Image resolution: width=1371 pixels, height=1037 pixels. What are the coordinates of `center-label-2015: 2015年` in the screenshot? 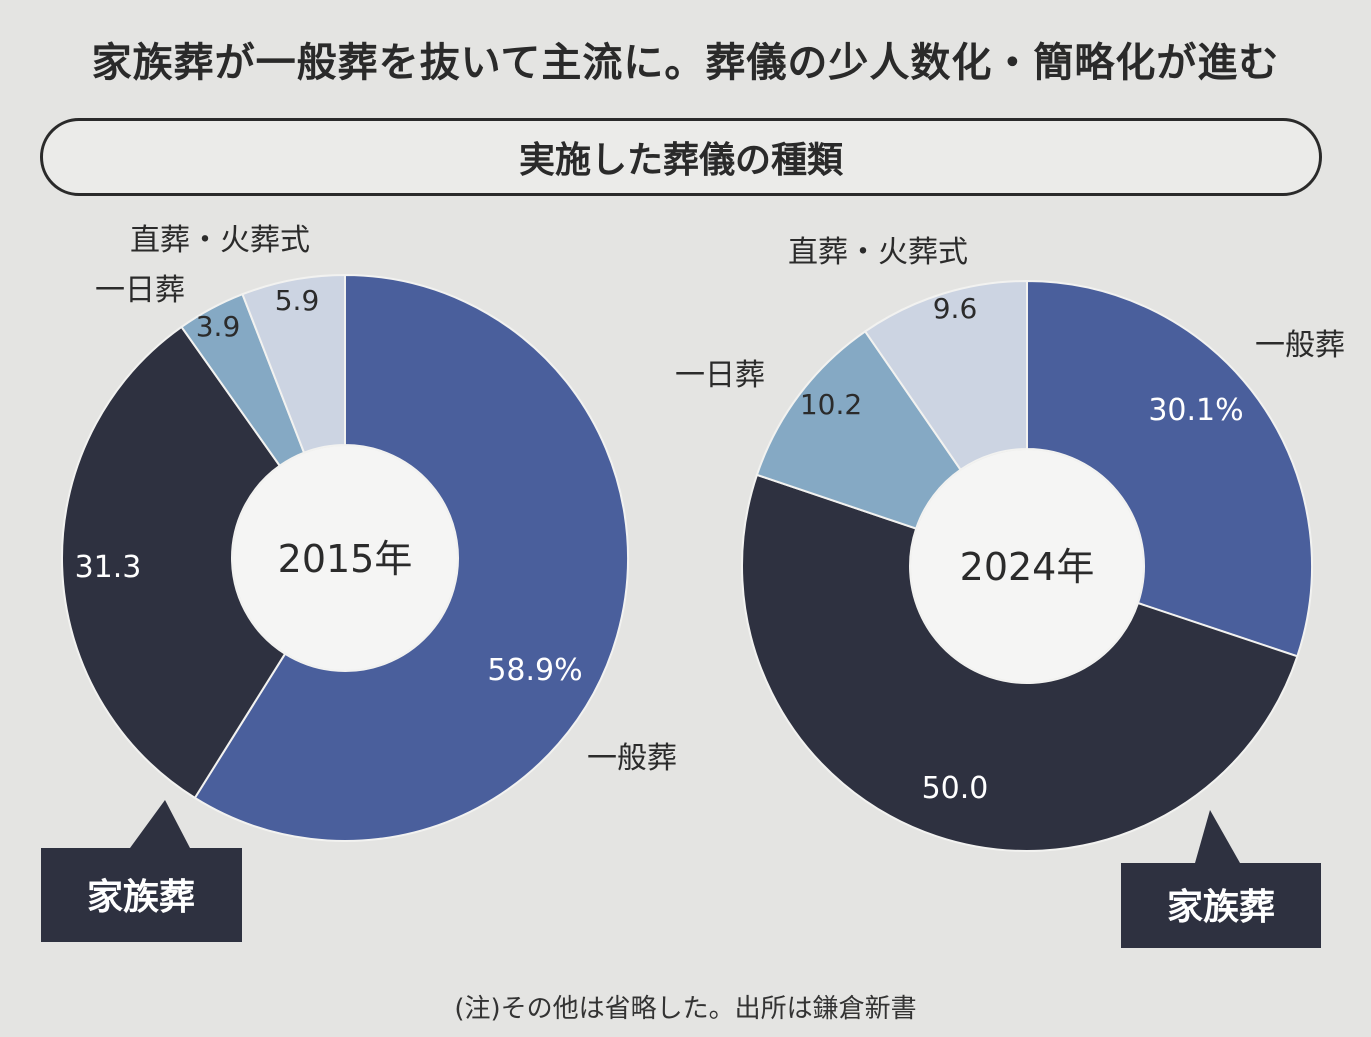 It's located at (345, 559).